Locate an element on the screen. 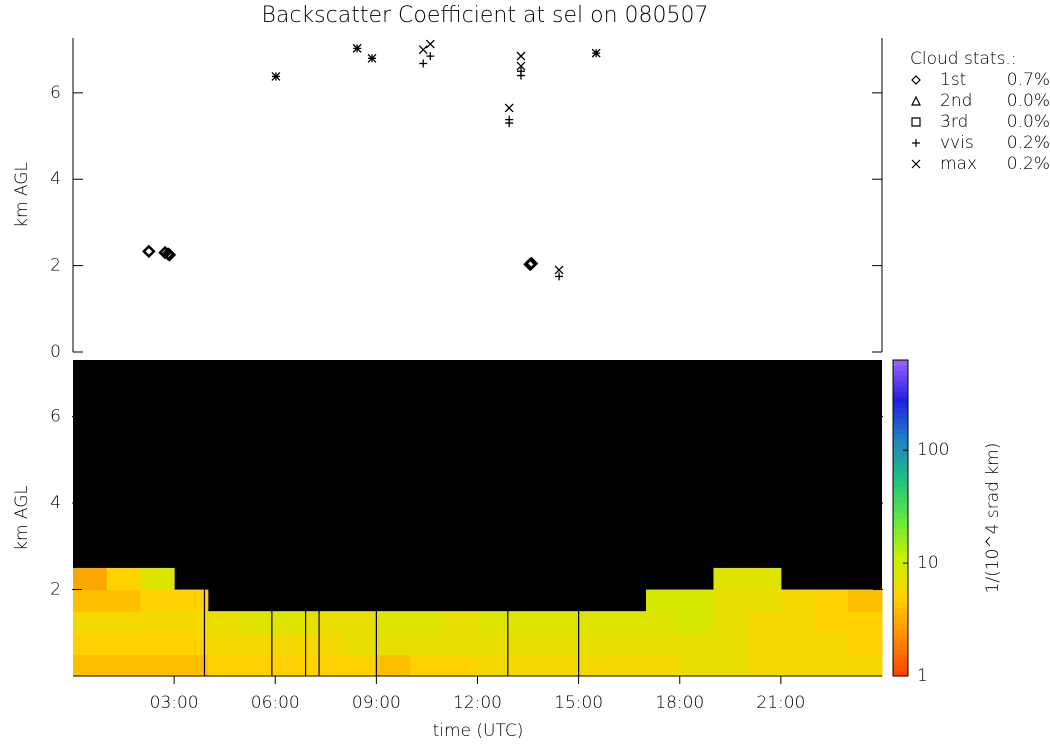  chart-title: Backscatter Coefficient at sel on 080507 is located at coordinates (484, 15).